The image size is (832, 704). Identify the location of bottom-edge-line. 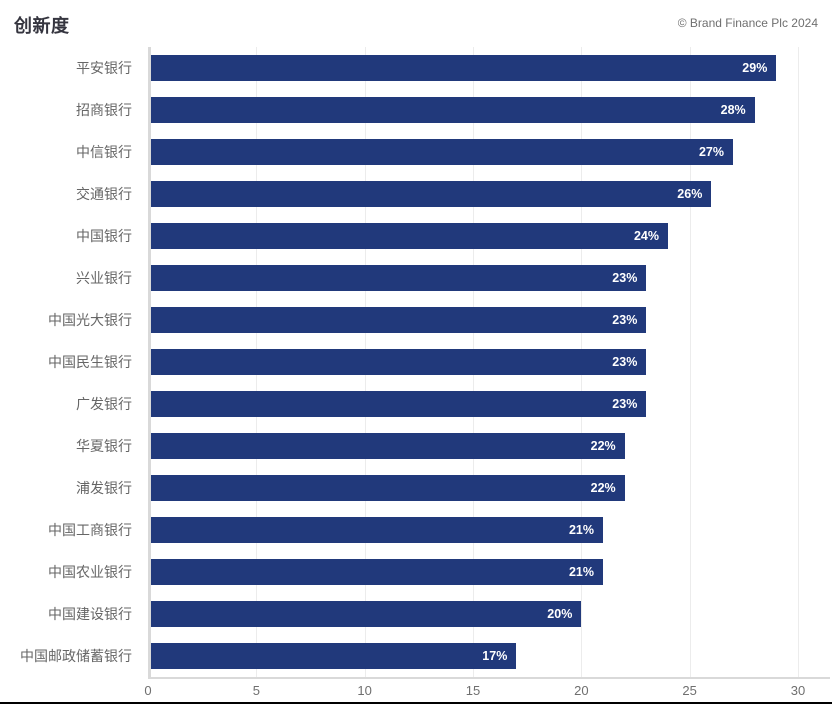
(416, 703).